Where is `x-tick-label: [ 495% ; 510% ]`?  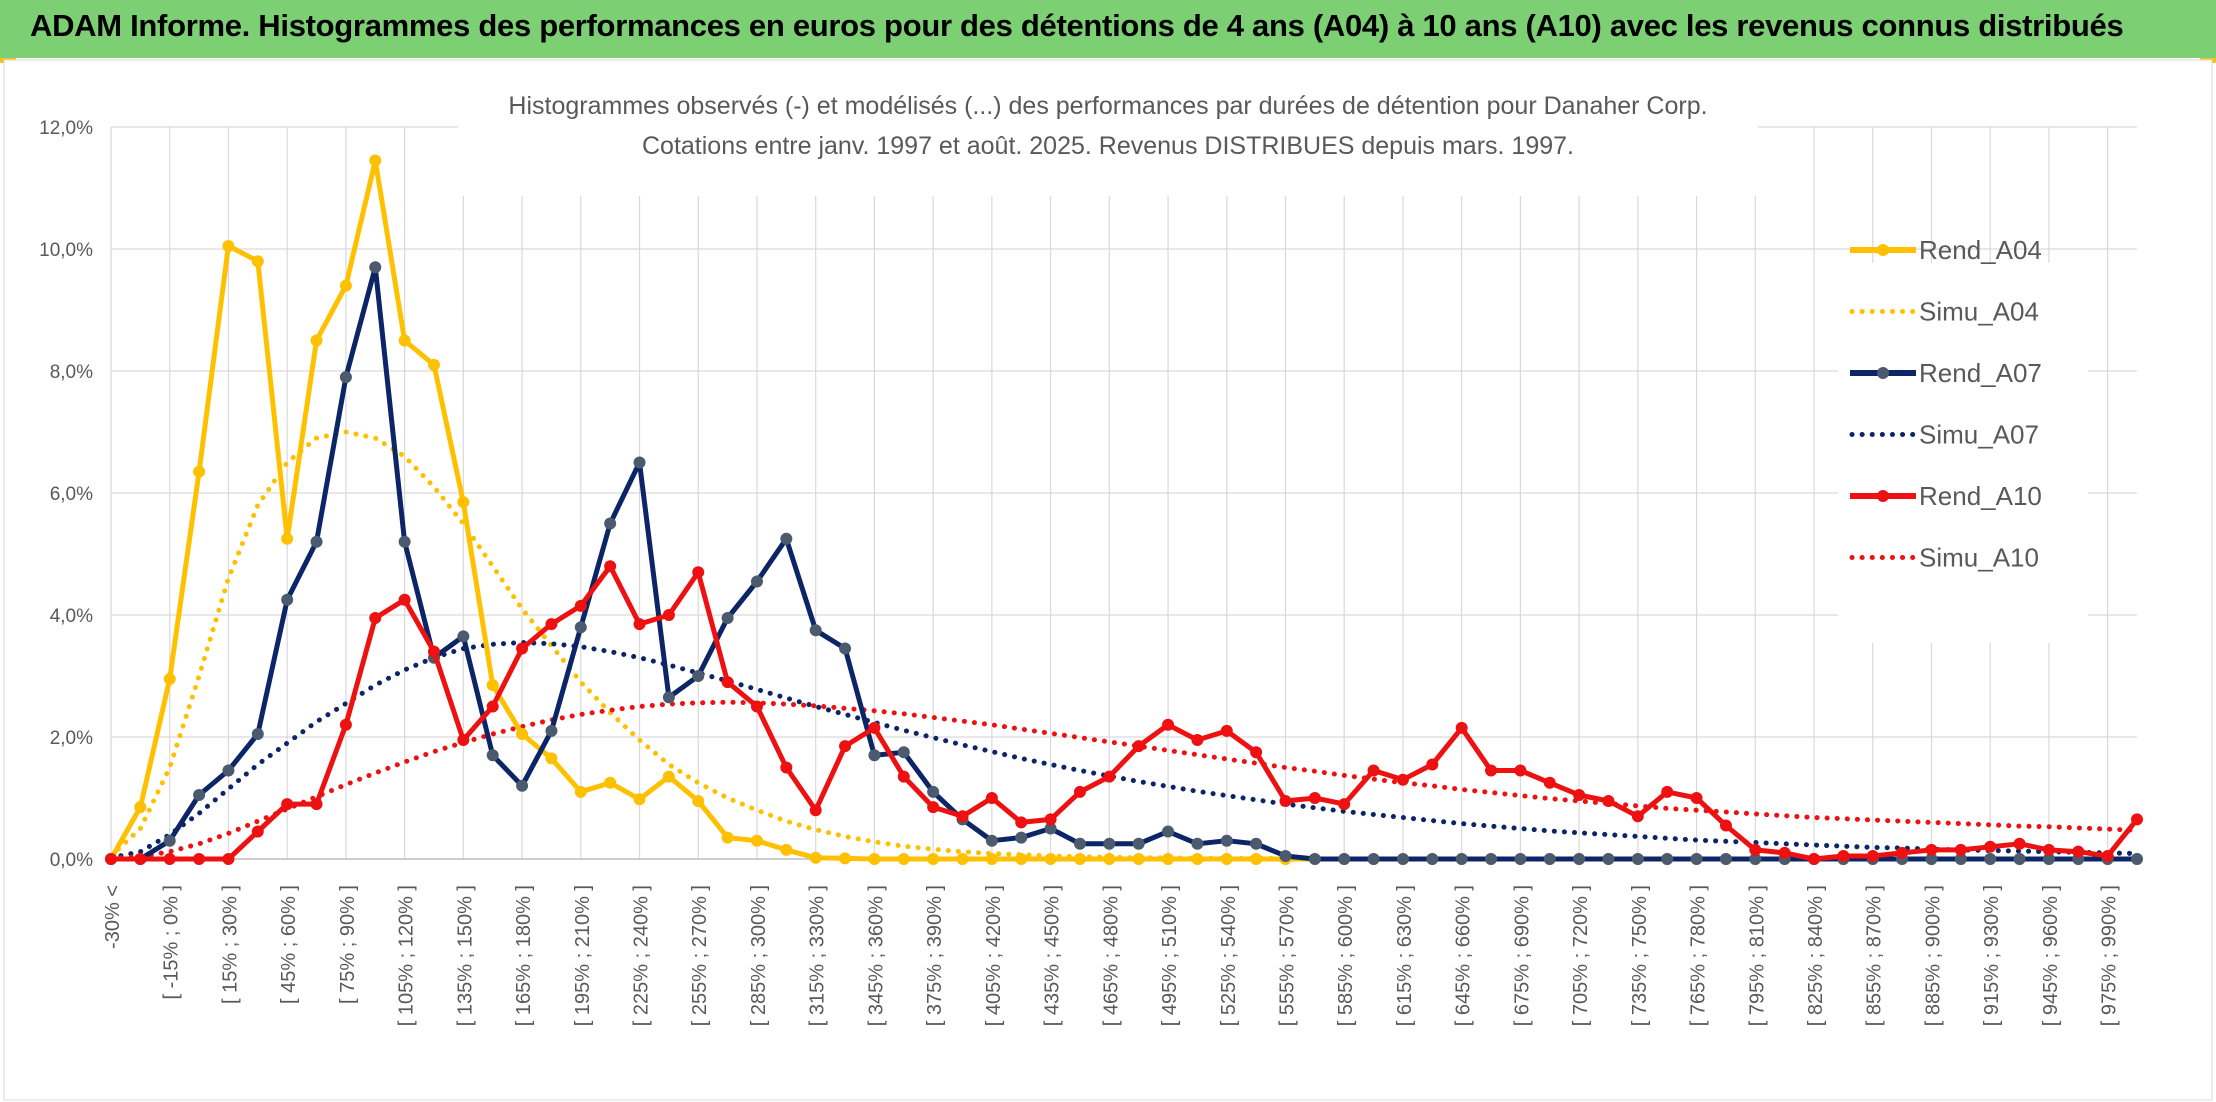 x-tick-label: [ 495% ; 510% ] is located at coordinates (1170, 955).